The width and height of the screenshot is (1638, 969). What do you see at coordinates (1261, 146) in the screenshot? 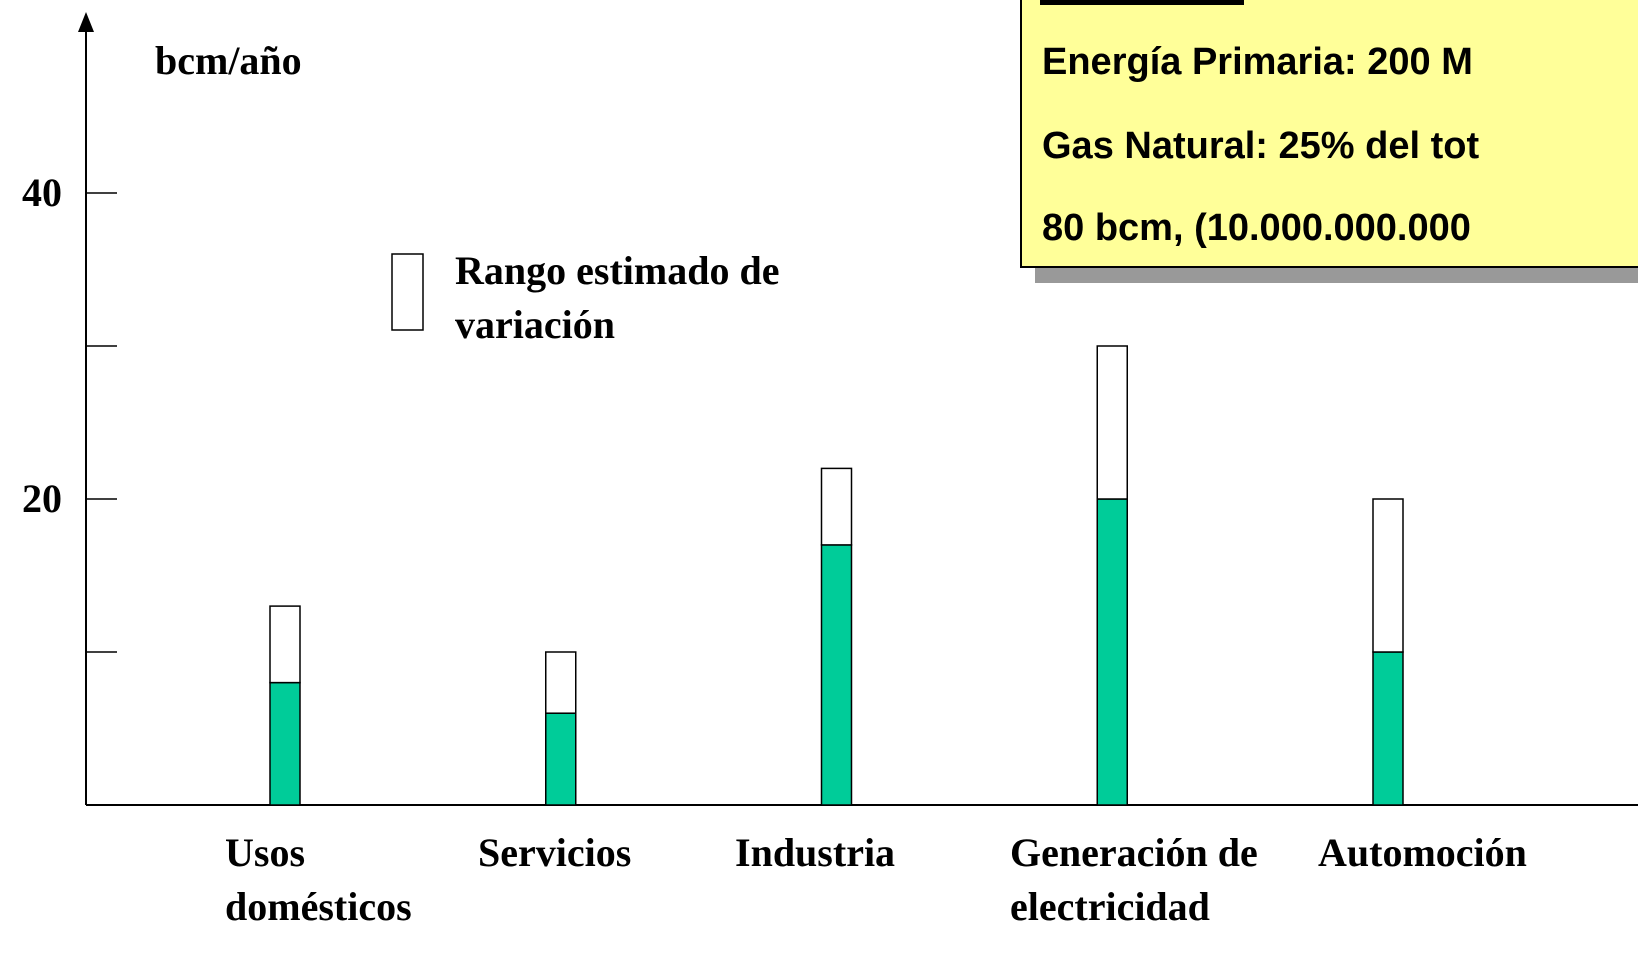
I see `note-text: Gas Natural: 25% del tot` at bounding box center [1261, 146].